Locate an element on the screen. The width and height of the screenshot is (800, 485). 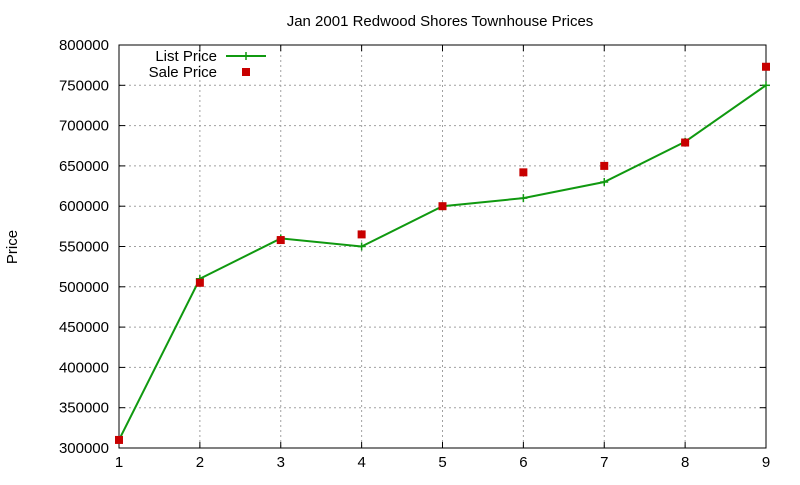
y-tick-label: 400000 is located at coordinates (84, 367).